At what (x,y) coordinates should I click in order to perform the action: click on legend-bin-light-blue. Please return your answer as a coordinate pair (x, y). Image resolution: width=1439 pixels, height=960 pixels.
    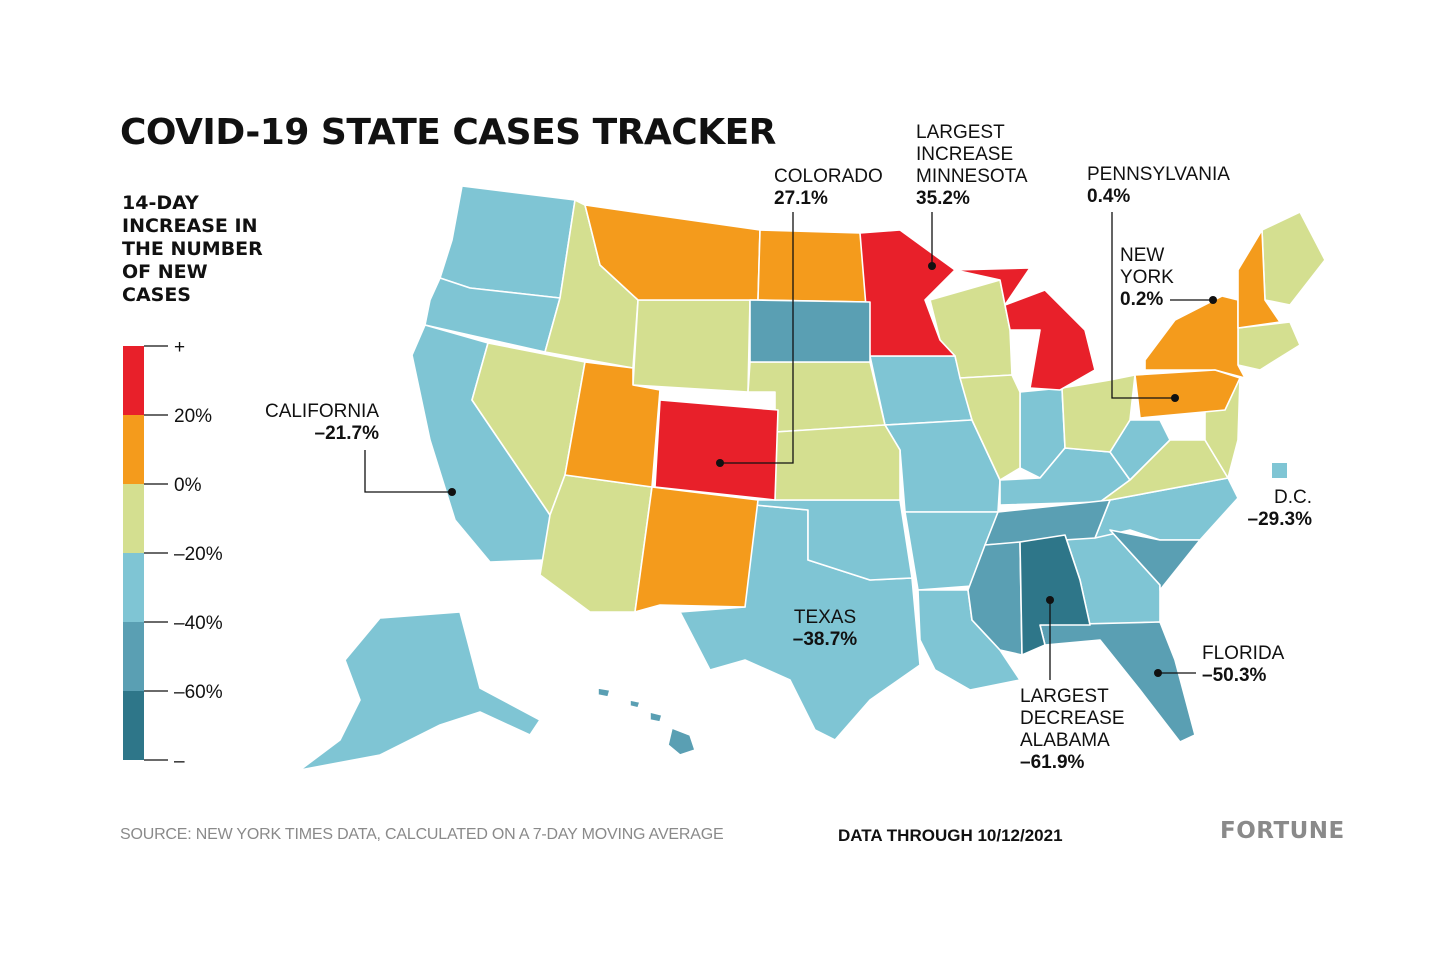
    Looking at the image, I should click on (133, 587).